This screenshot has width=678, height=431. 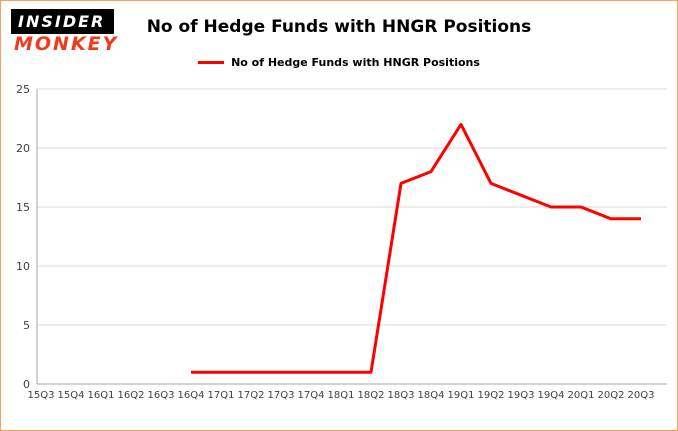 I want to click on svg-text: 15, so click(x=23, y=207).